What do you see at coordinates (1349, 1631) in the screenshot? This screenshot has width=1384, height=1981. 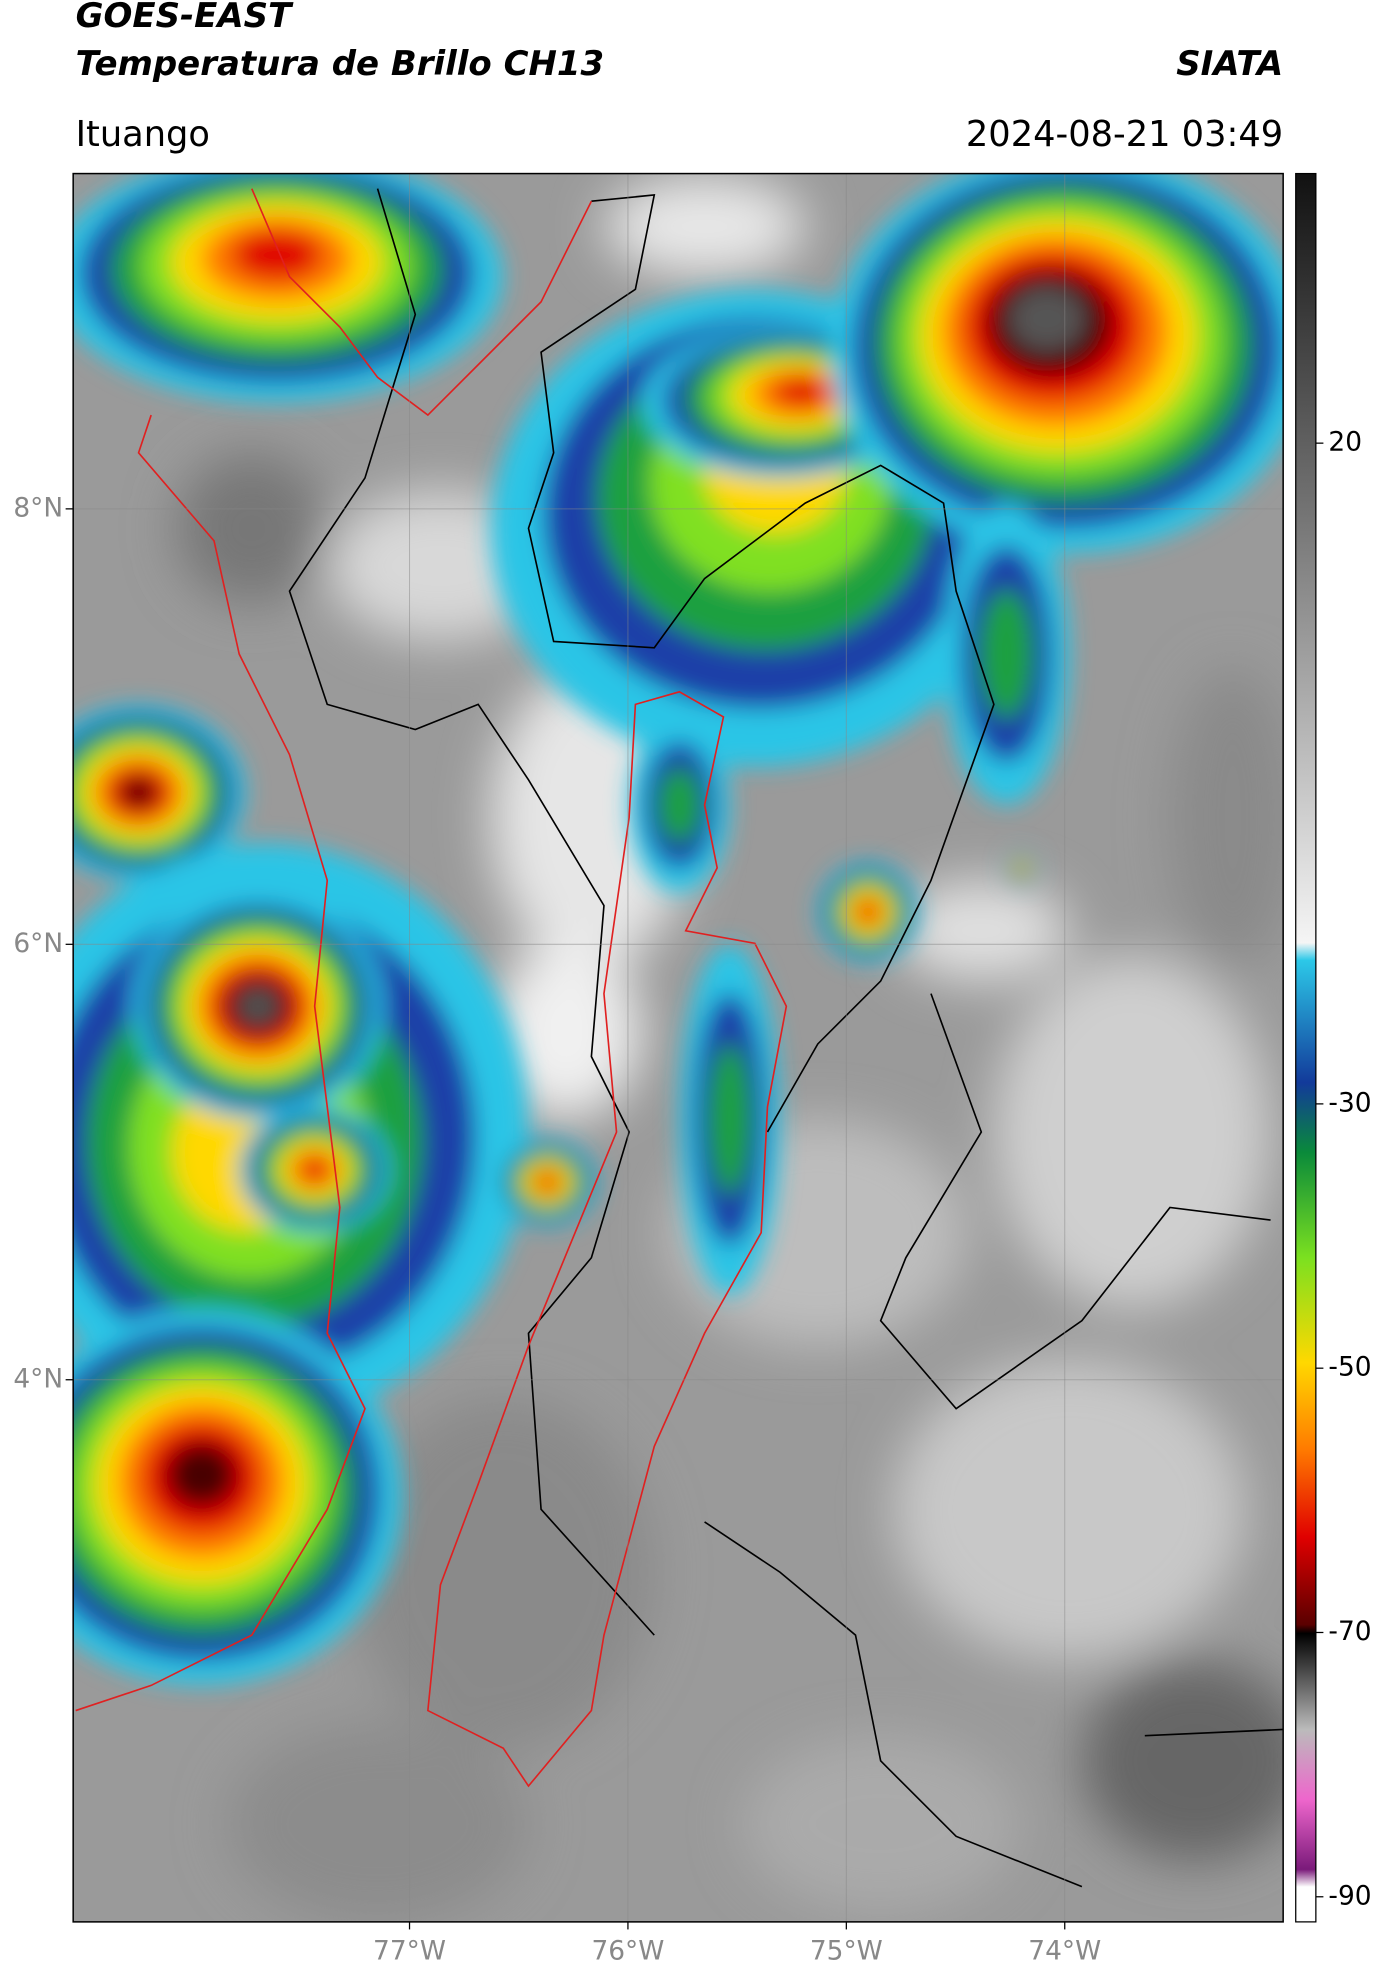 I see `colorbar-tick-label: -70` at bounding box center [1349, 1631].